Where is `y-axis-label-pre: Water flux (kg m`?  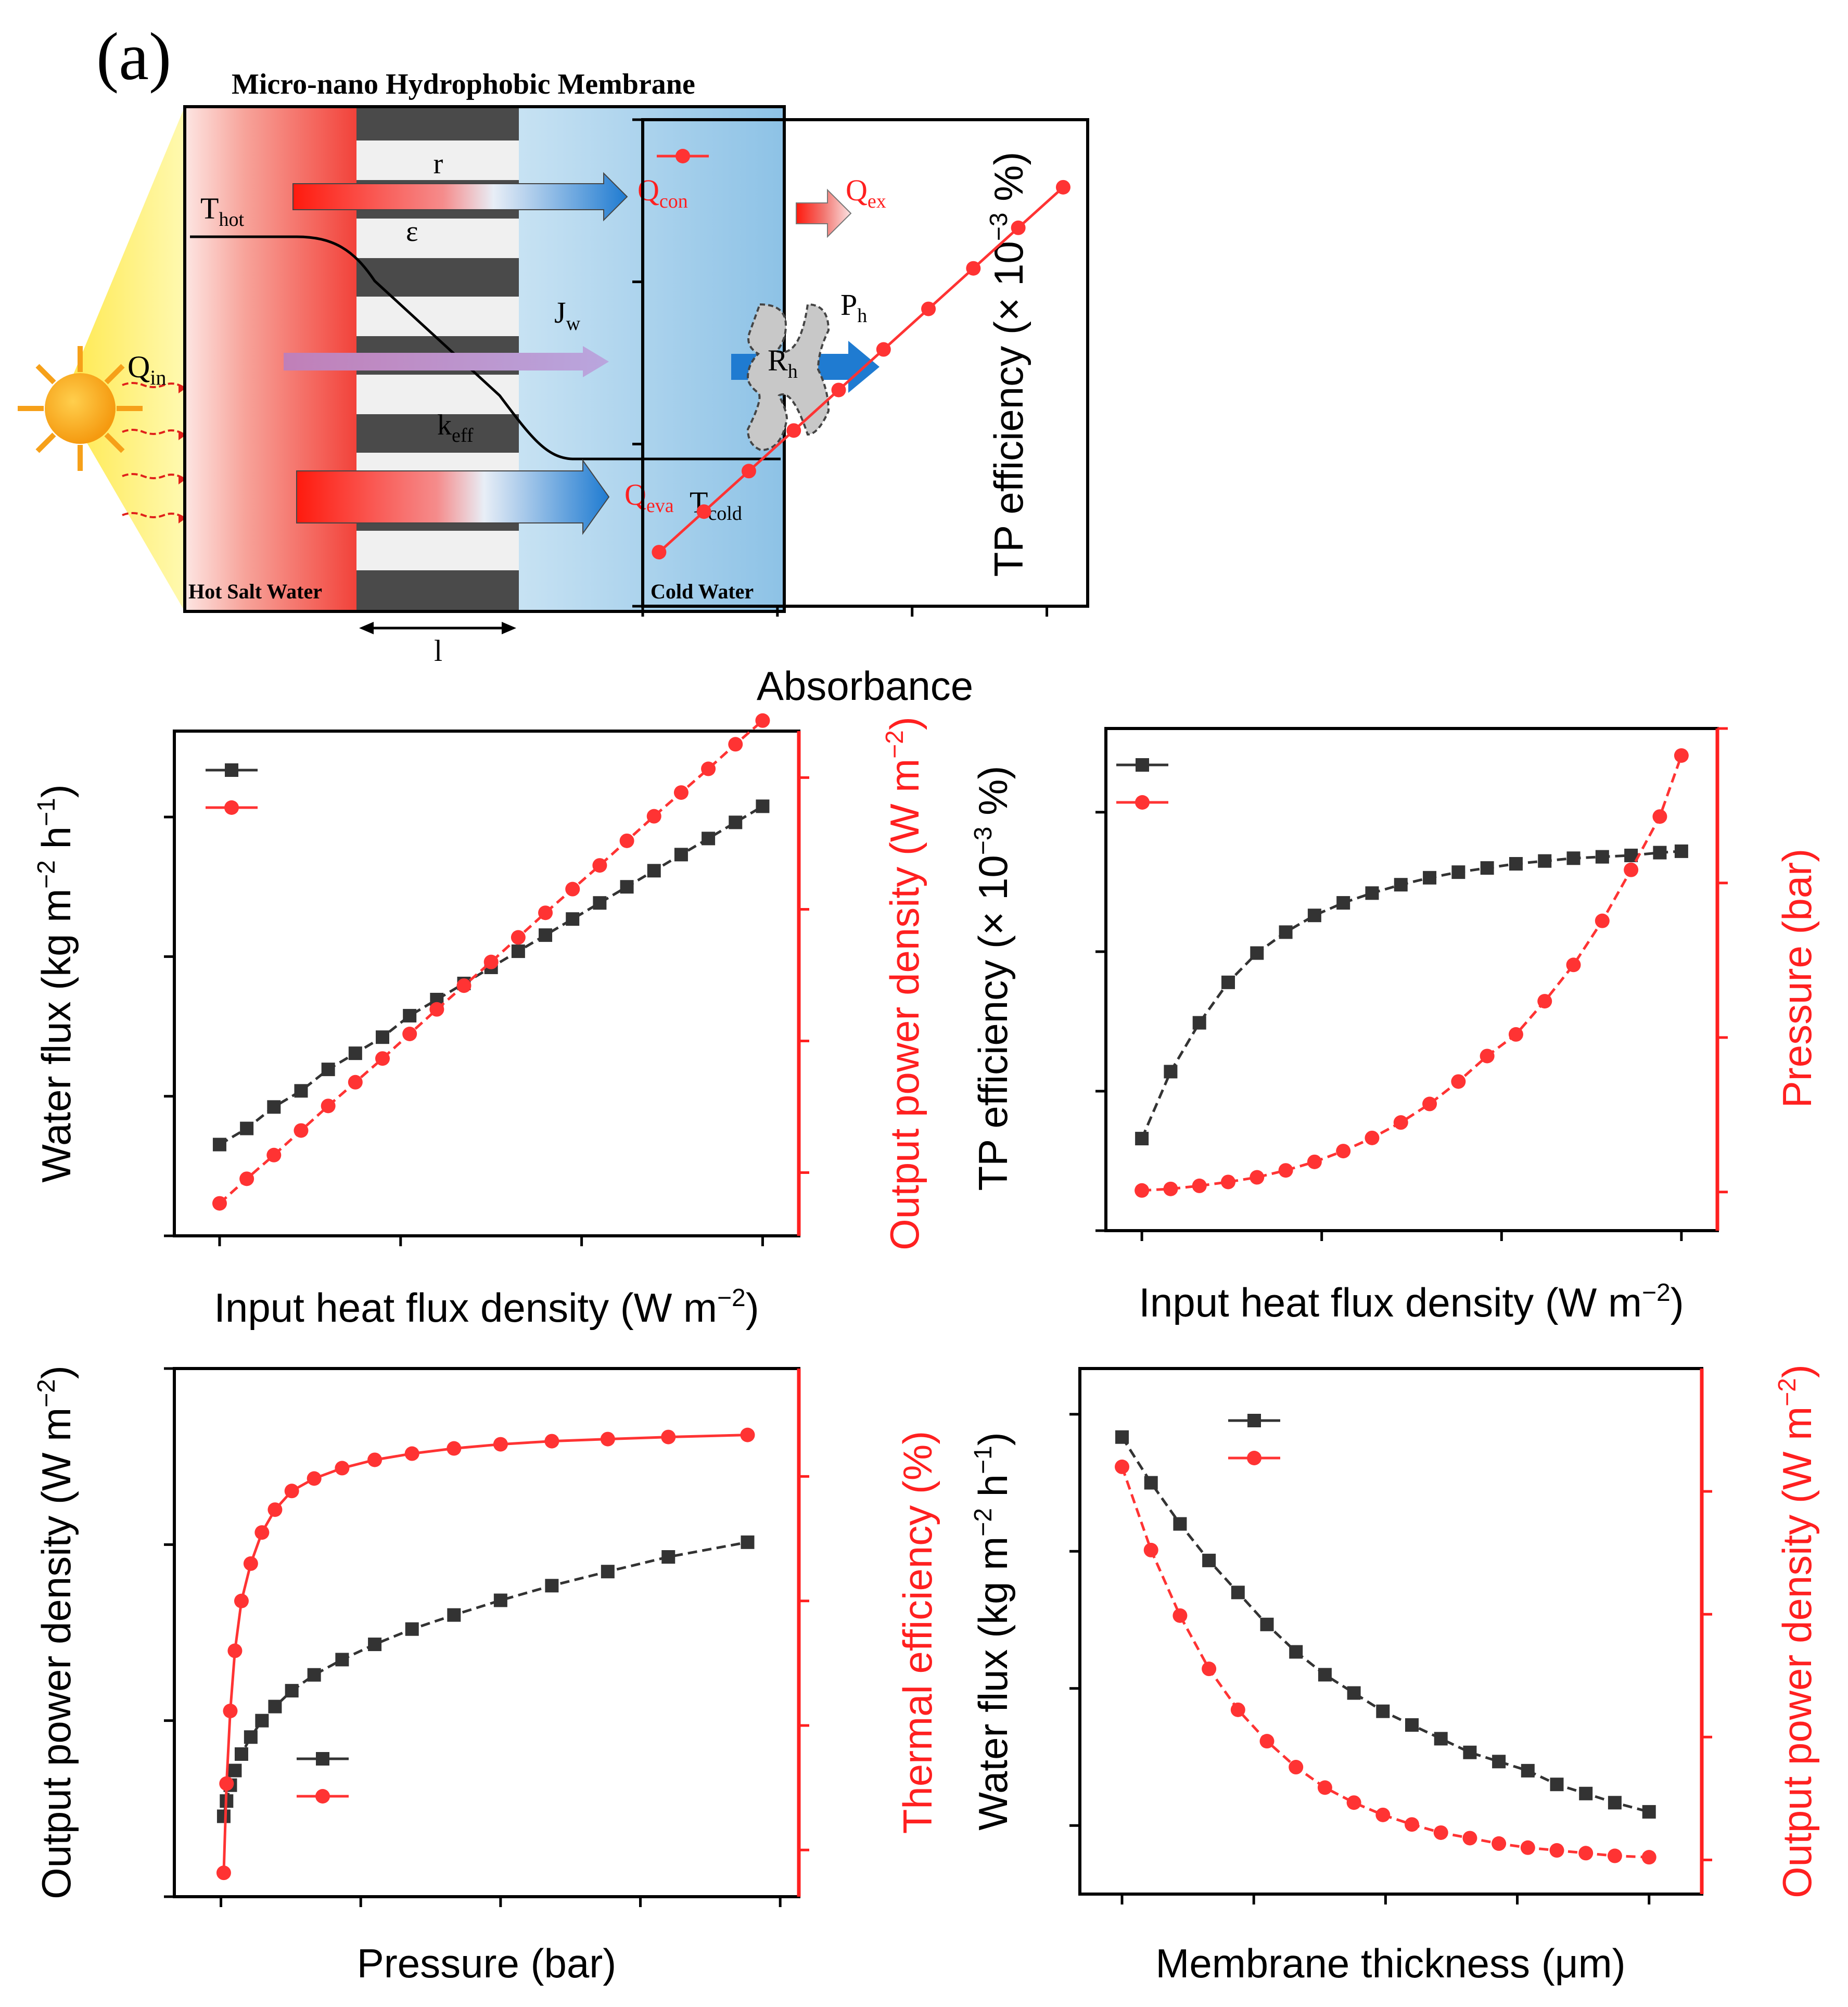 y-axis-label-pre: Water flux (kg m is located at coordinates (56, 1036).